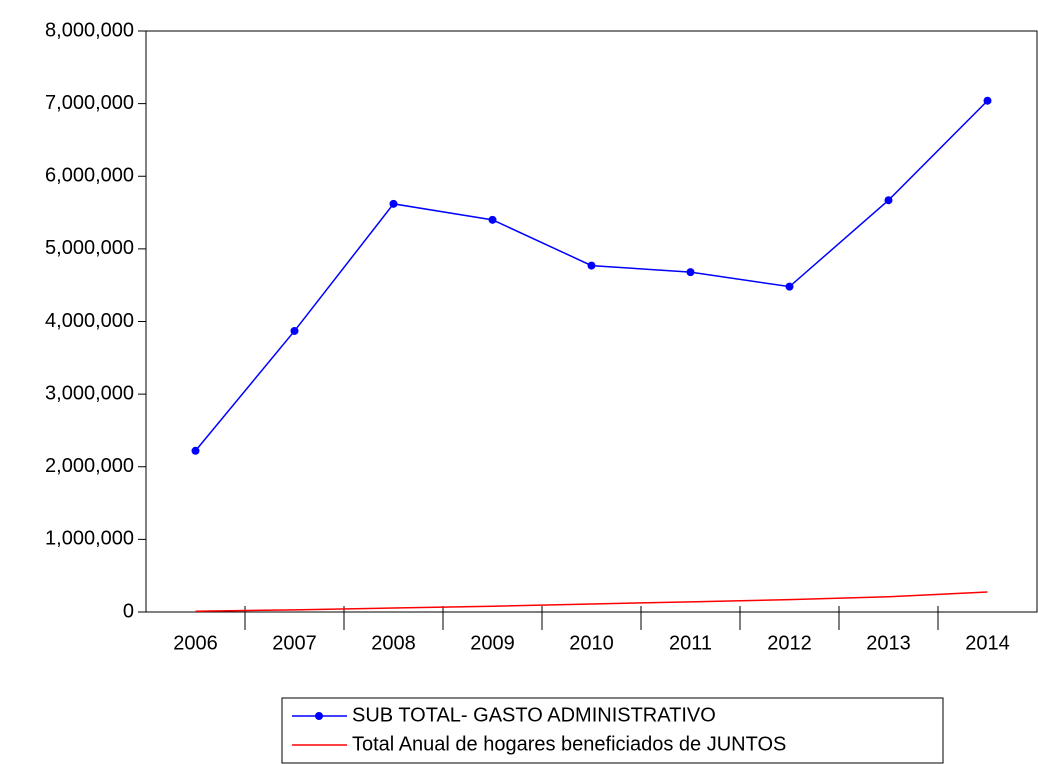  Describe the element at coordinates (294, 643) in the screenshot. I see `x-tick-label: 2007` at that location.